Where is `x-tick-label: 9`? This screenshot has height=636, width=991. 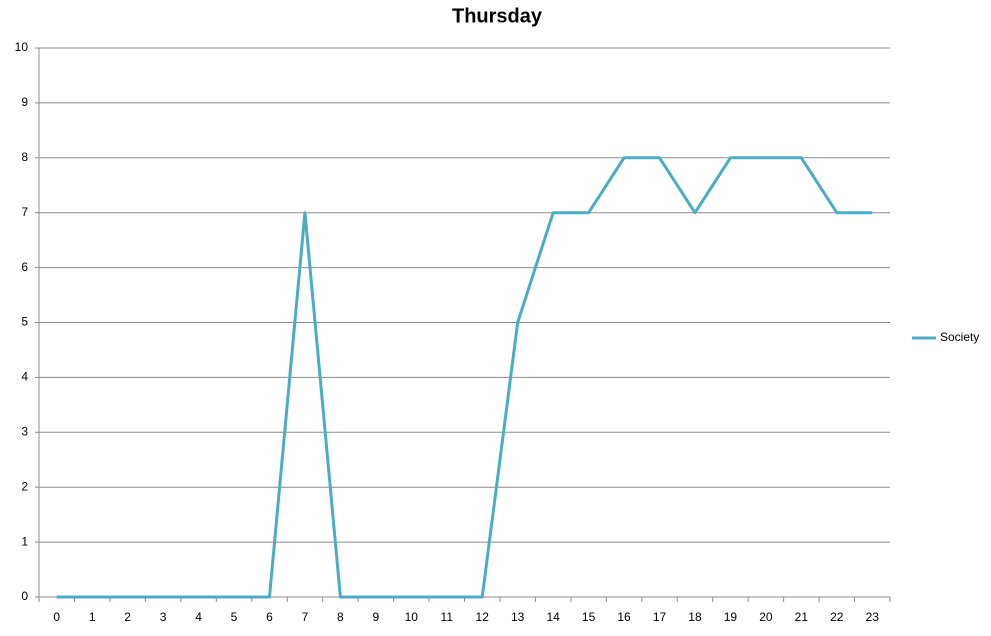
x-tick-label: 9 is located at coordinates (376, 617).